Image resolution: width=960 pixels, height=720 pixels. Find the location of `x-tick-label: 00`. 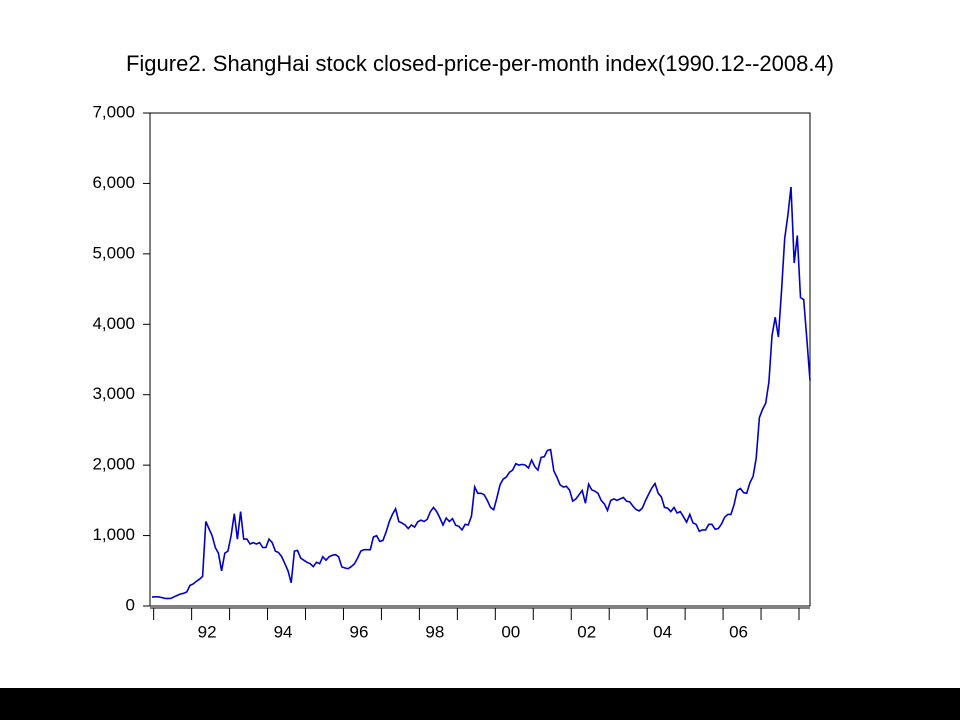

x-tick-label: 00 is located at coordinates (510, 631).